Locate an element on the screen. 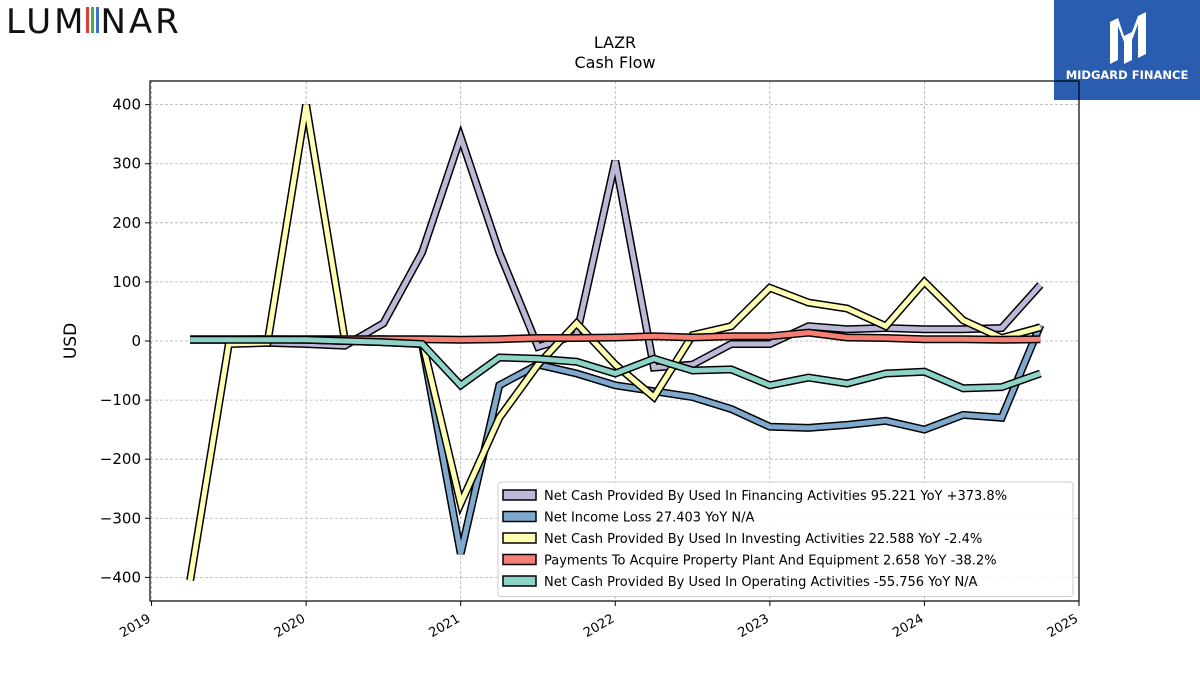 The height and width of the screenshot is (675, 1200). series-4-line is located at coordinates (616, 364).